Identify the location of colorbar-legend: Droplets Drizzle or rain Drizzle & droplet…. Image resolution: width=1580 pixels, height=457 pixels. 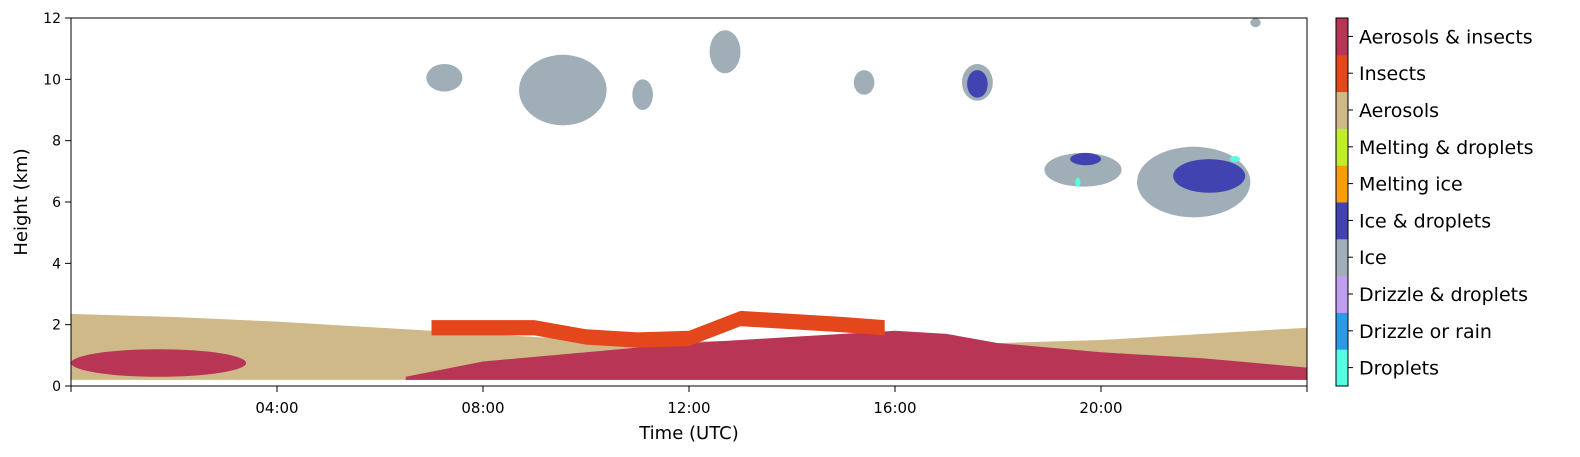
(1434, 202).